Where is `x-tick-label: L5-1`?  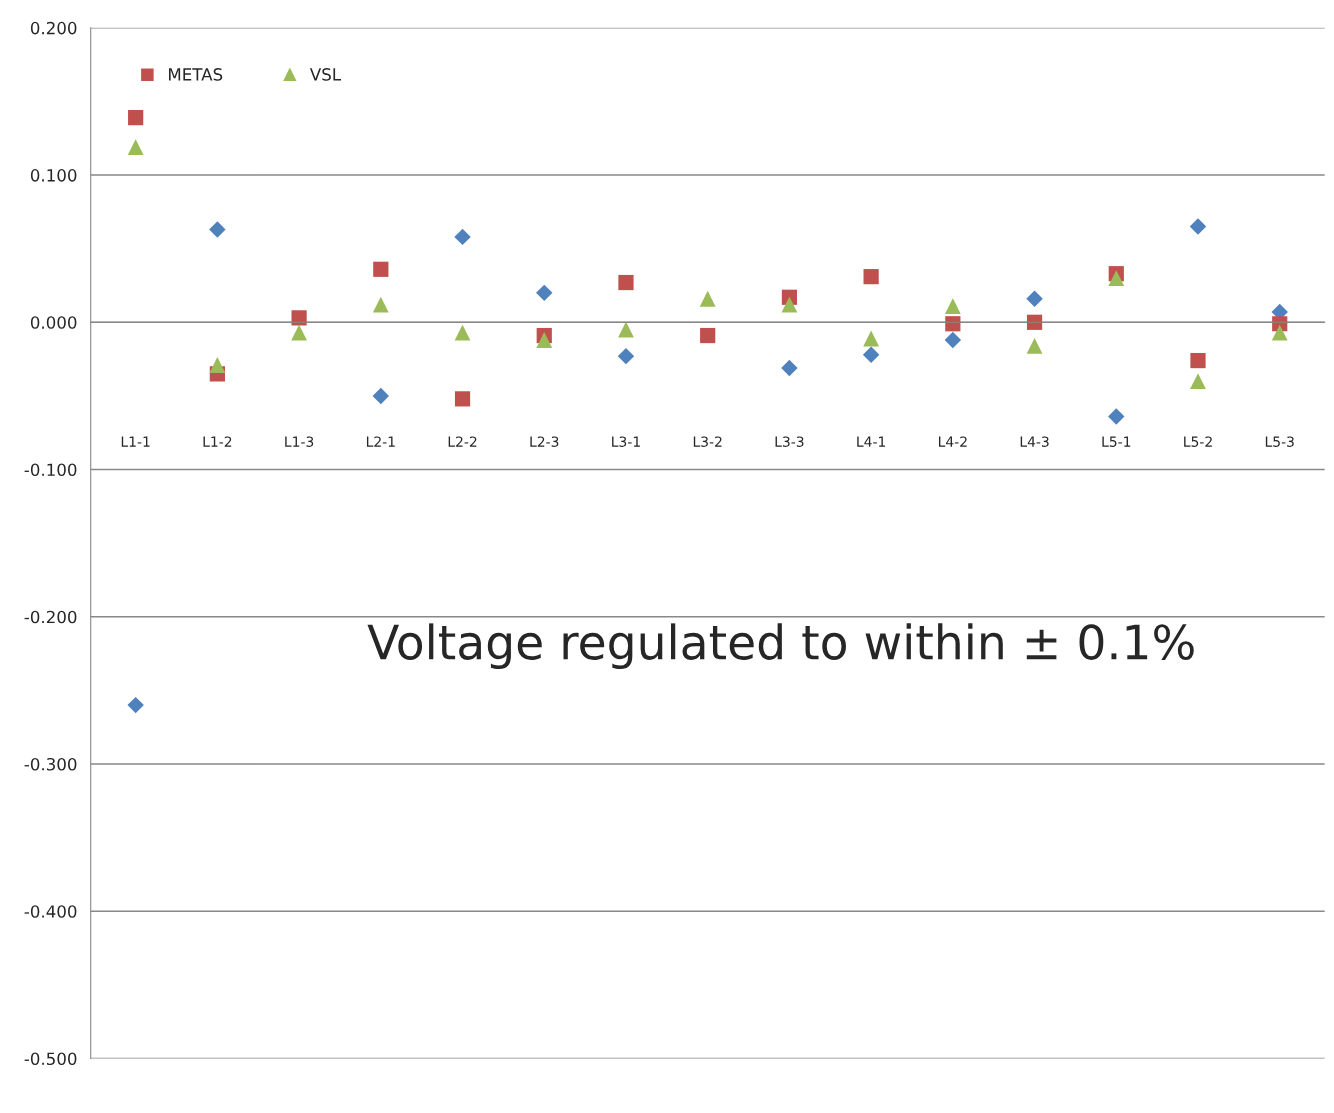
x-tick-label: L5-1 is located at coordinates (1116, 441).